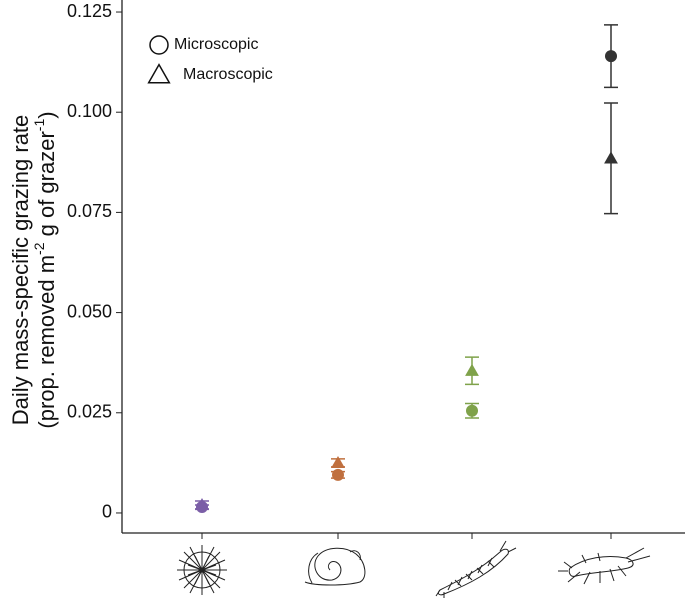  I want to click on y-tick-label: 0.050, so click(89, 311).